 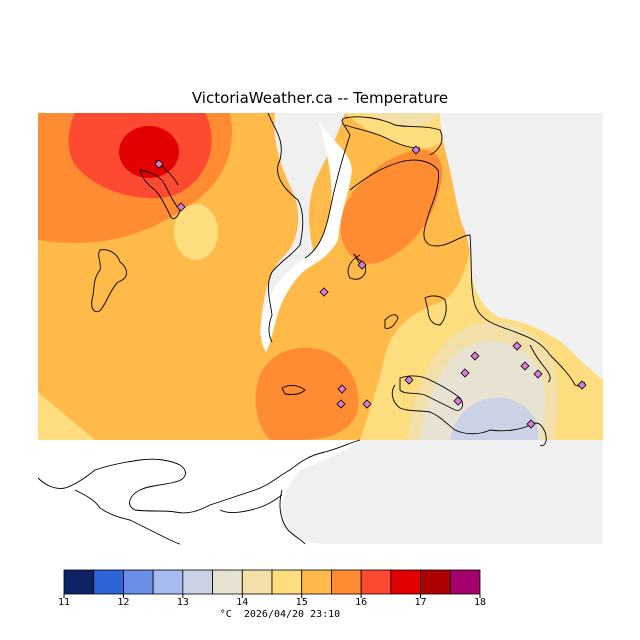 What do you see at coordinates (307, 393) in the screenshot?
I see `temp-band-15.5-16-south` at bounding box center [307, 393].